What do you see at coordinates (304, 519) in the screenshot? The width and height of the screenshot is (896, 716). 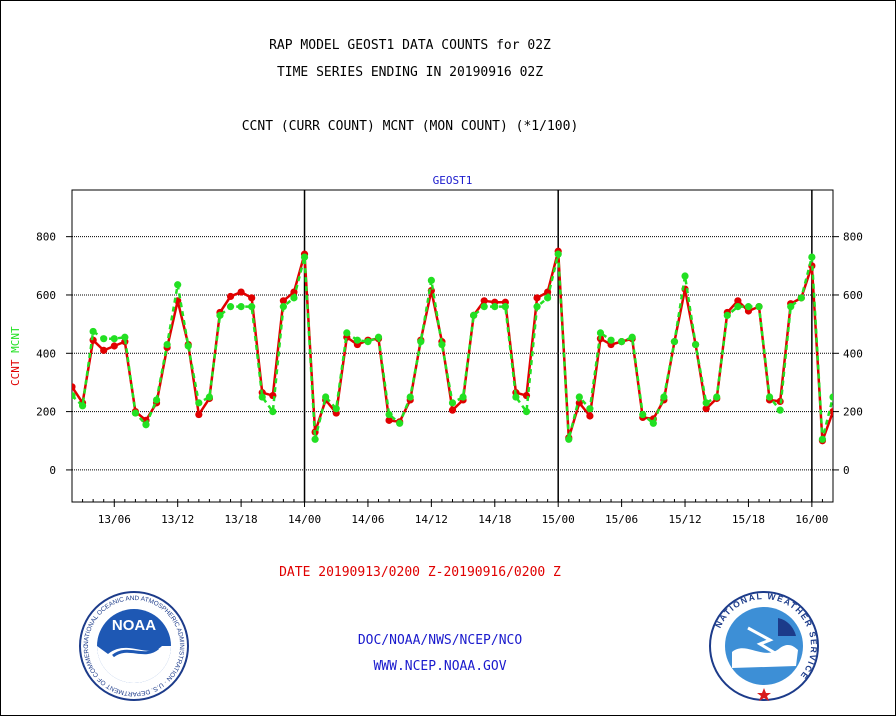 I see `x-tick-label: 14/00` at bounding box center [304, 519].